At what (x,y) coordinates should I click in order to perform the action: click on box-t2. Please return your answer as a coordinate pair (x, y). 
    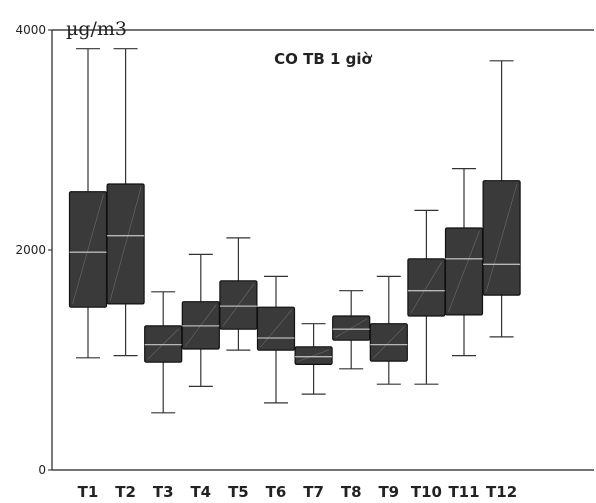
    Looking at the image, I should click on (125, 202).